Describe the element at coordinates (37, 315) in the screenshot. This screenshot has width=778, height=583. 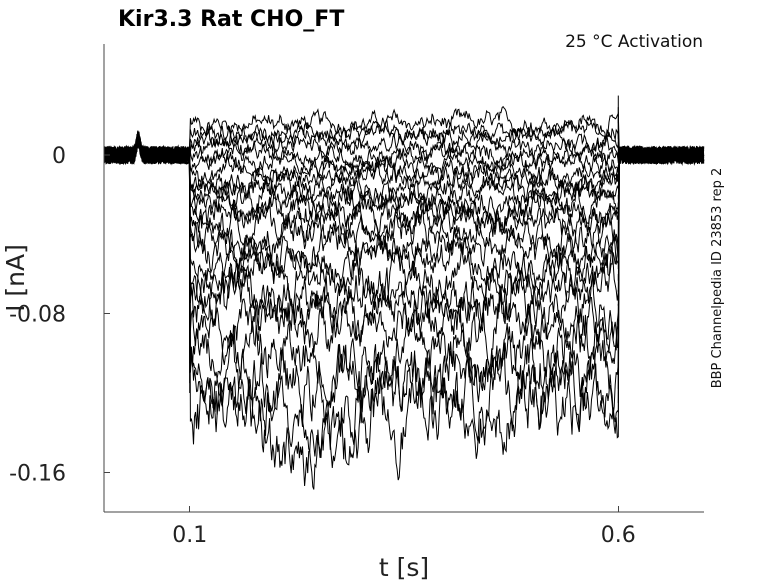
I see `y-tick-label: -0.08` at that location.